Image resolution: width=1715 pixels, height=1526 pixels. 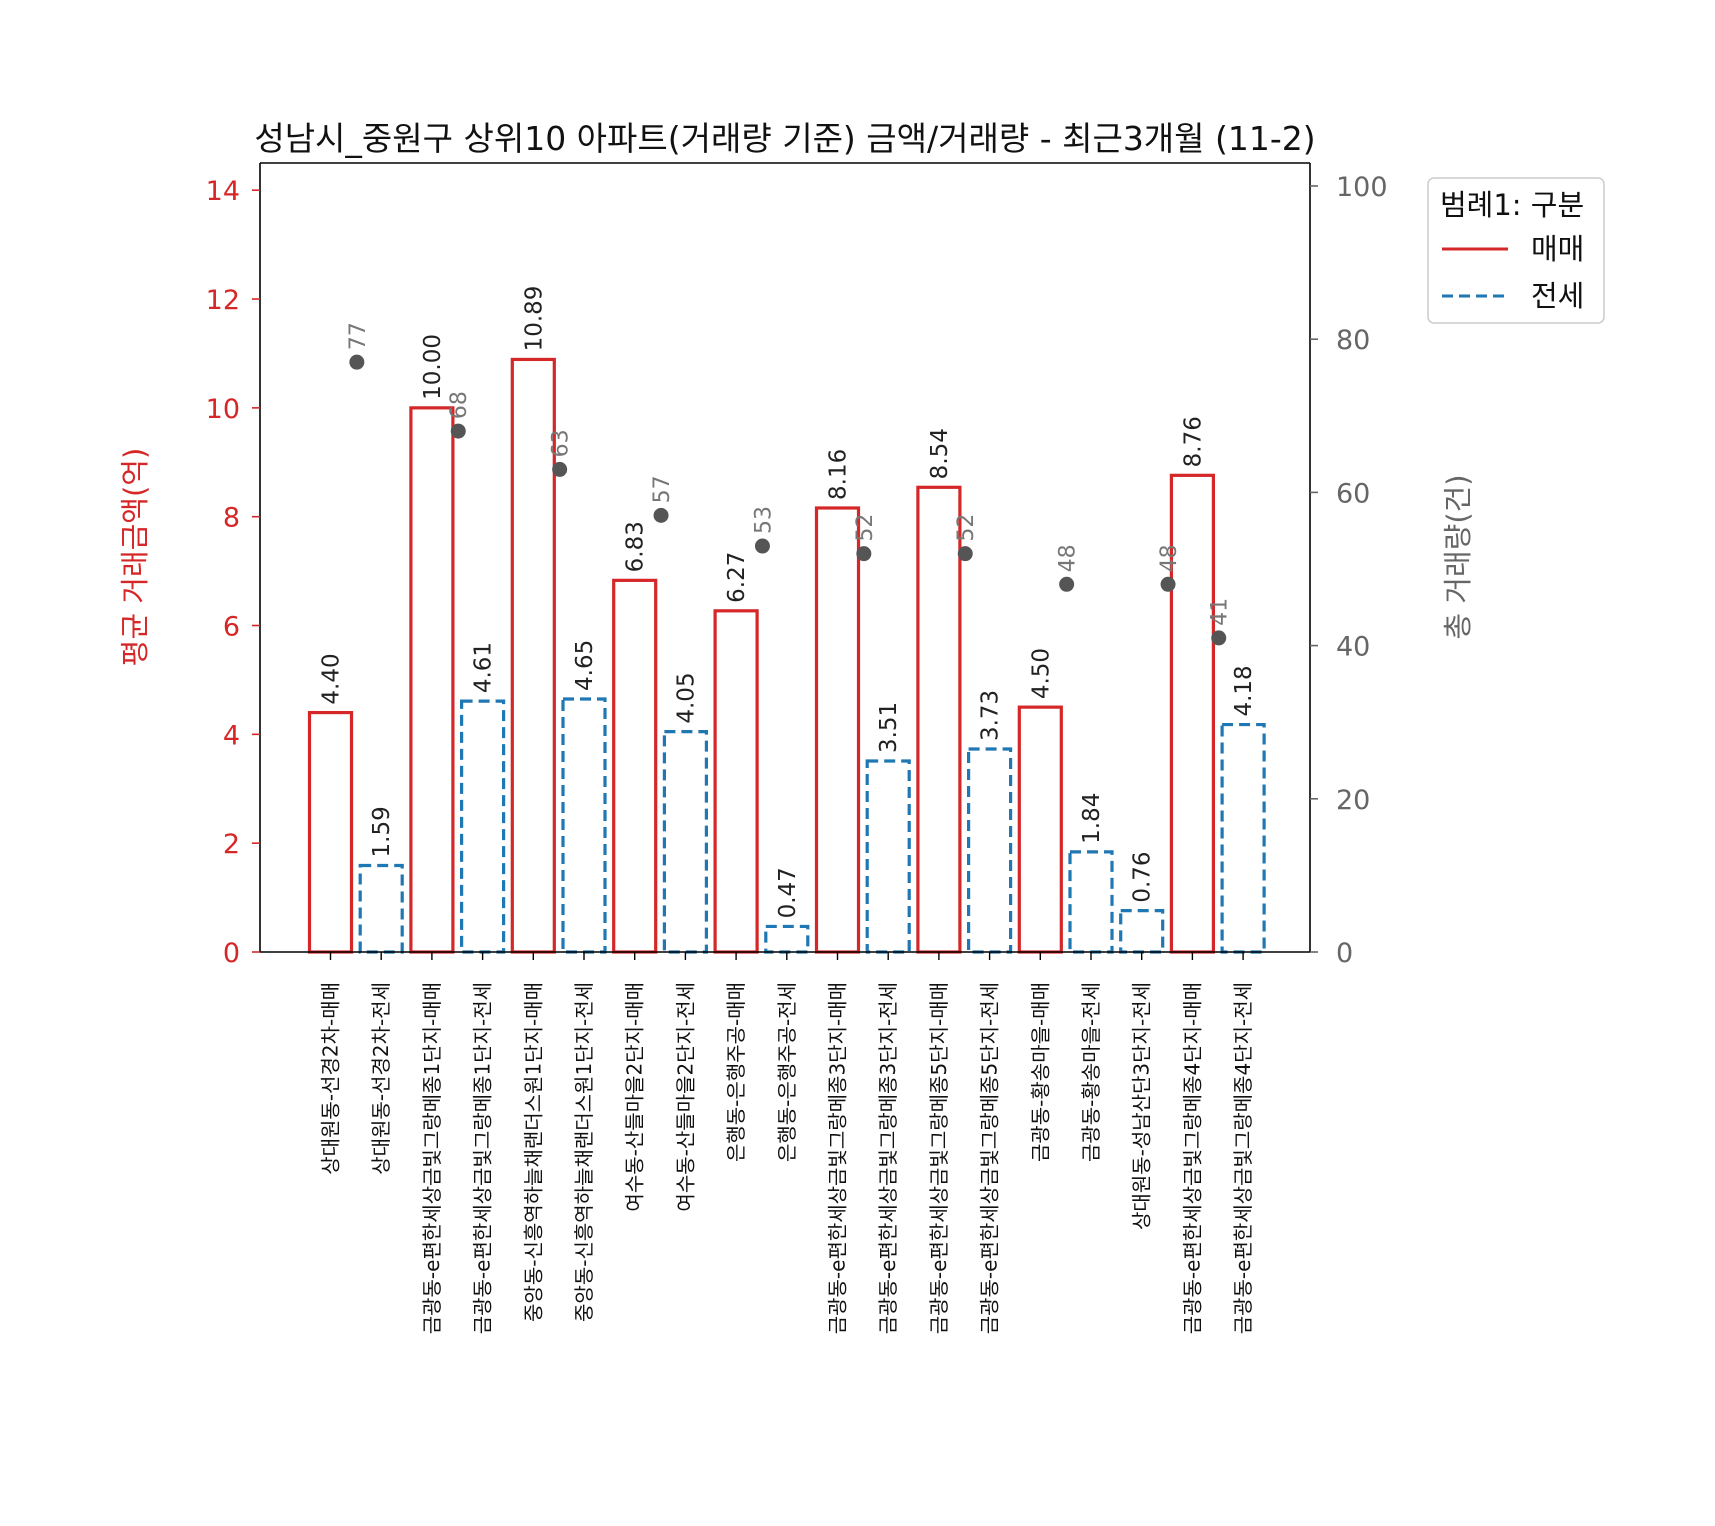 I want to click on bar-value-label: 3.73, so click(x=991, y=715).